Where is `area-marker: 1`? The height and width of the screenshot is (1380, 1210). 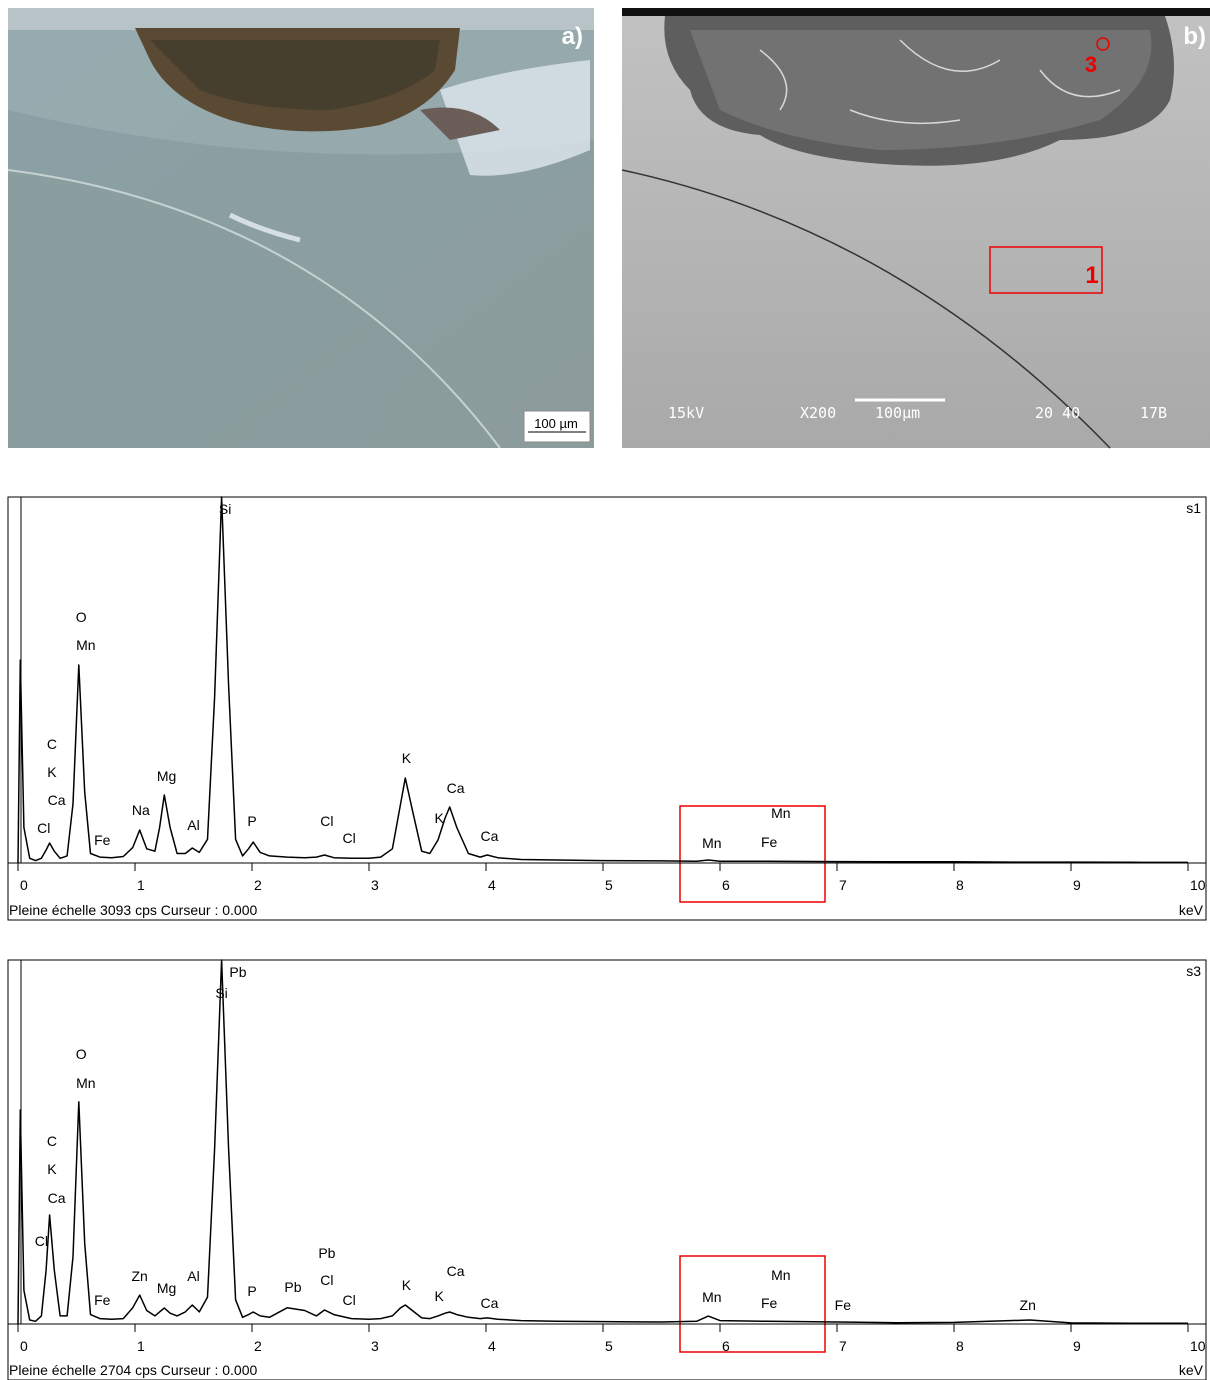
area-marker: 1 is located at coordinates (1091, 275).